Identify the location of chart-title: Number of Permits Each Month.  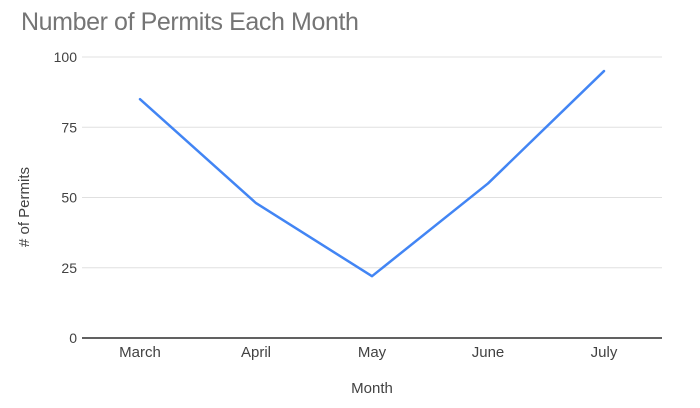
(190, 22).